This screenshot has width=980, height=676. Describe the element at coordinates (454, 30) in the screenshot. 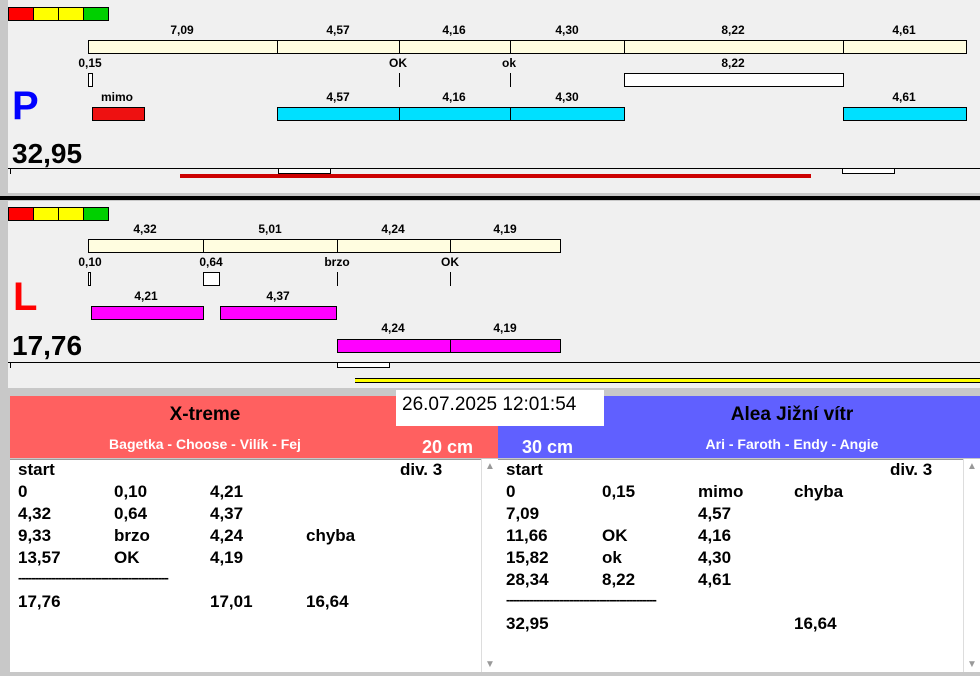

I see `split-label: 4,16` at that location.